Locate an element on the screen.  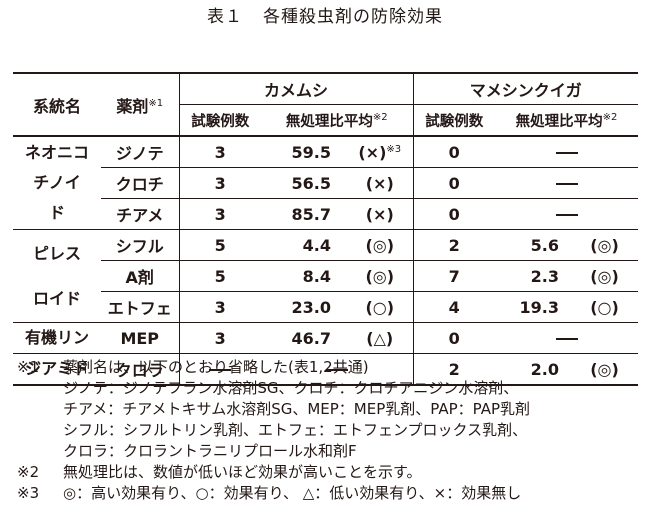
footnote-mark: ※2 is located at coordinates (28, 472).